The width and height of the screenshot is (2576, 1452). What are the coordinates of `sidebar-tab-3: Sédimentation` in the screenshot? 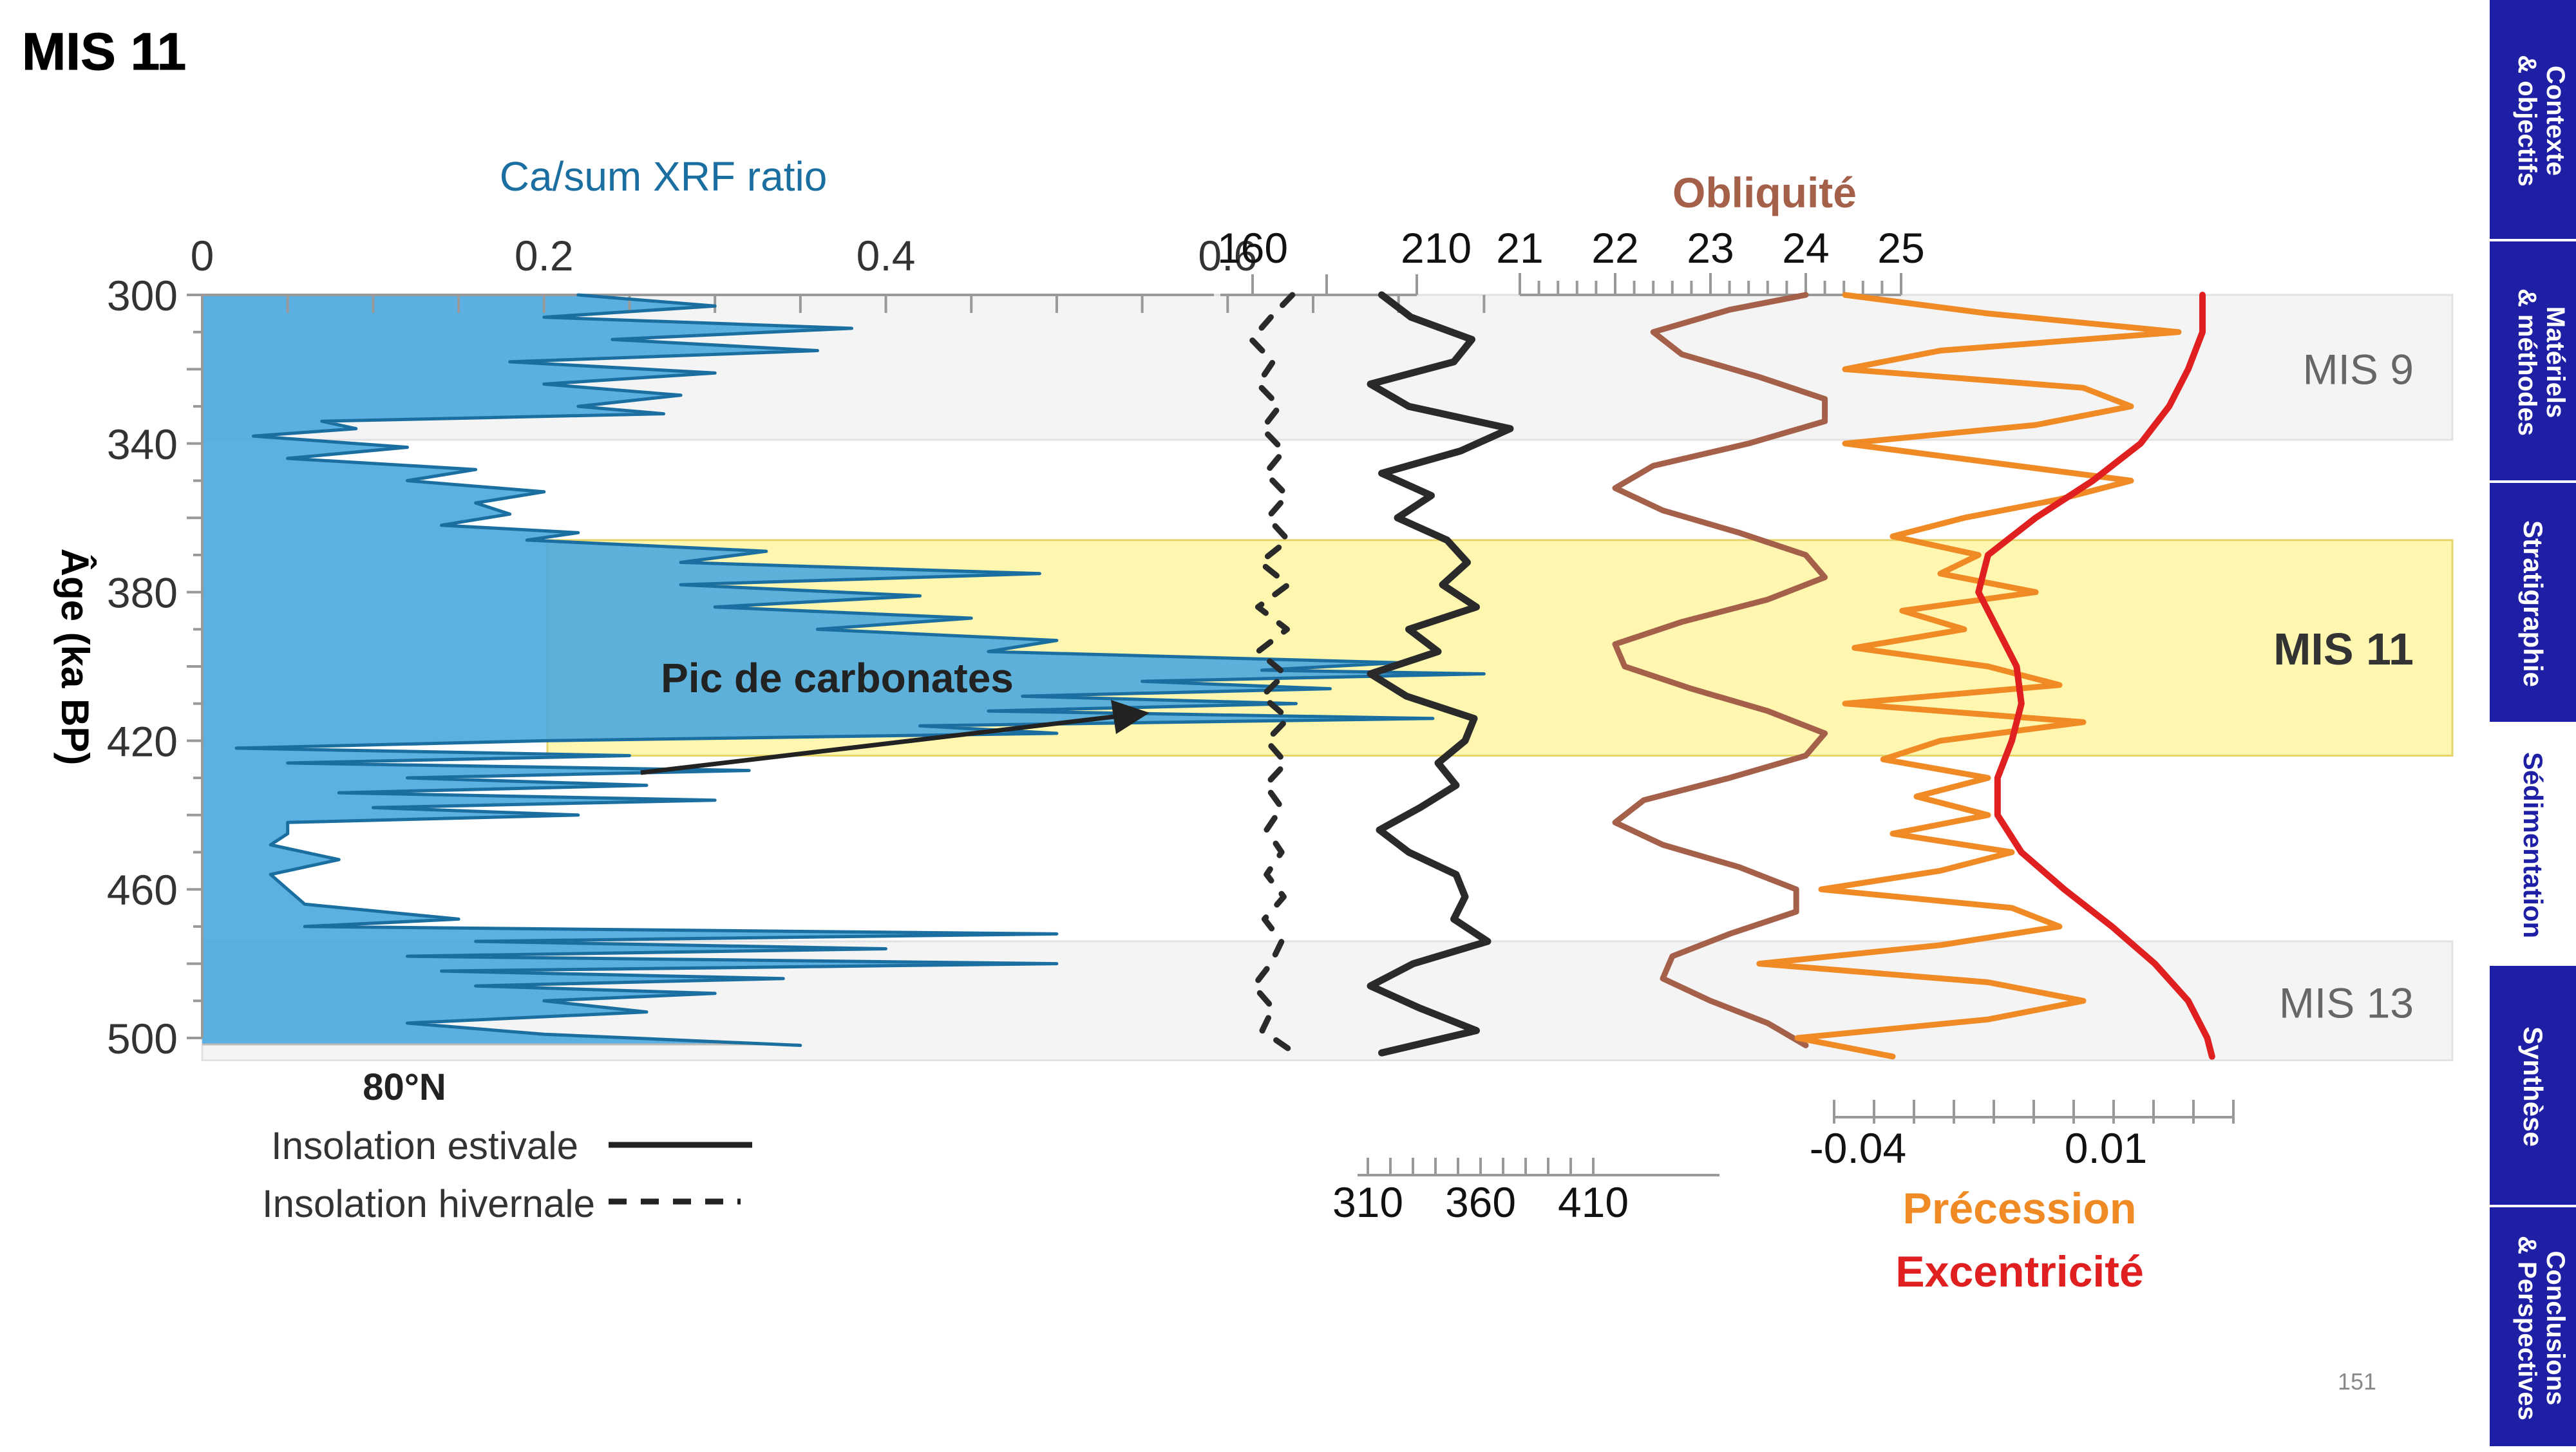 It's located at (2533, 843).